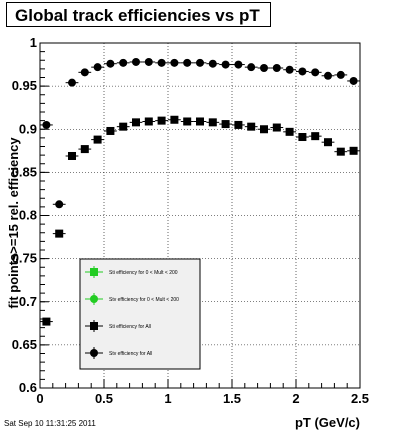 The width and height of the screenshot is (400, 433). I want to click on x-axis-title: pT (GeV/c), so click(327, 422).